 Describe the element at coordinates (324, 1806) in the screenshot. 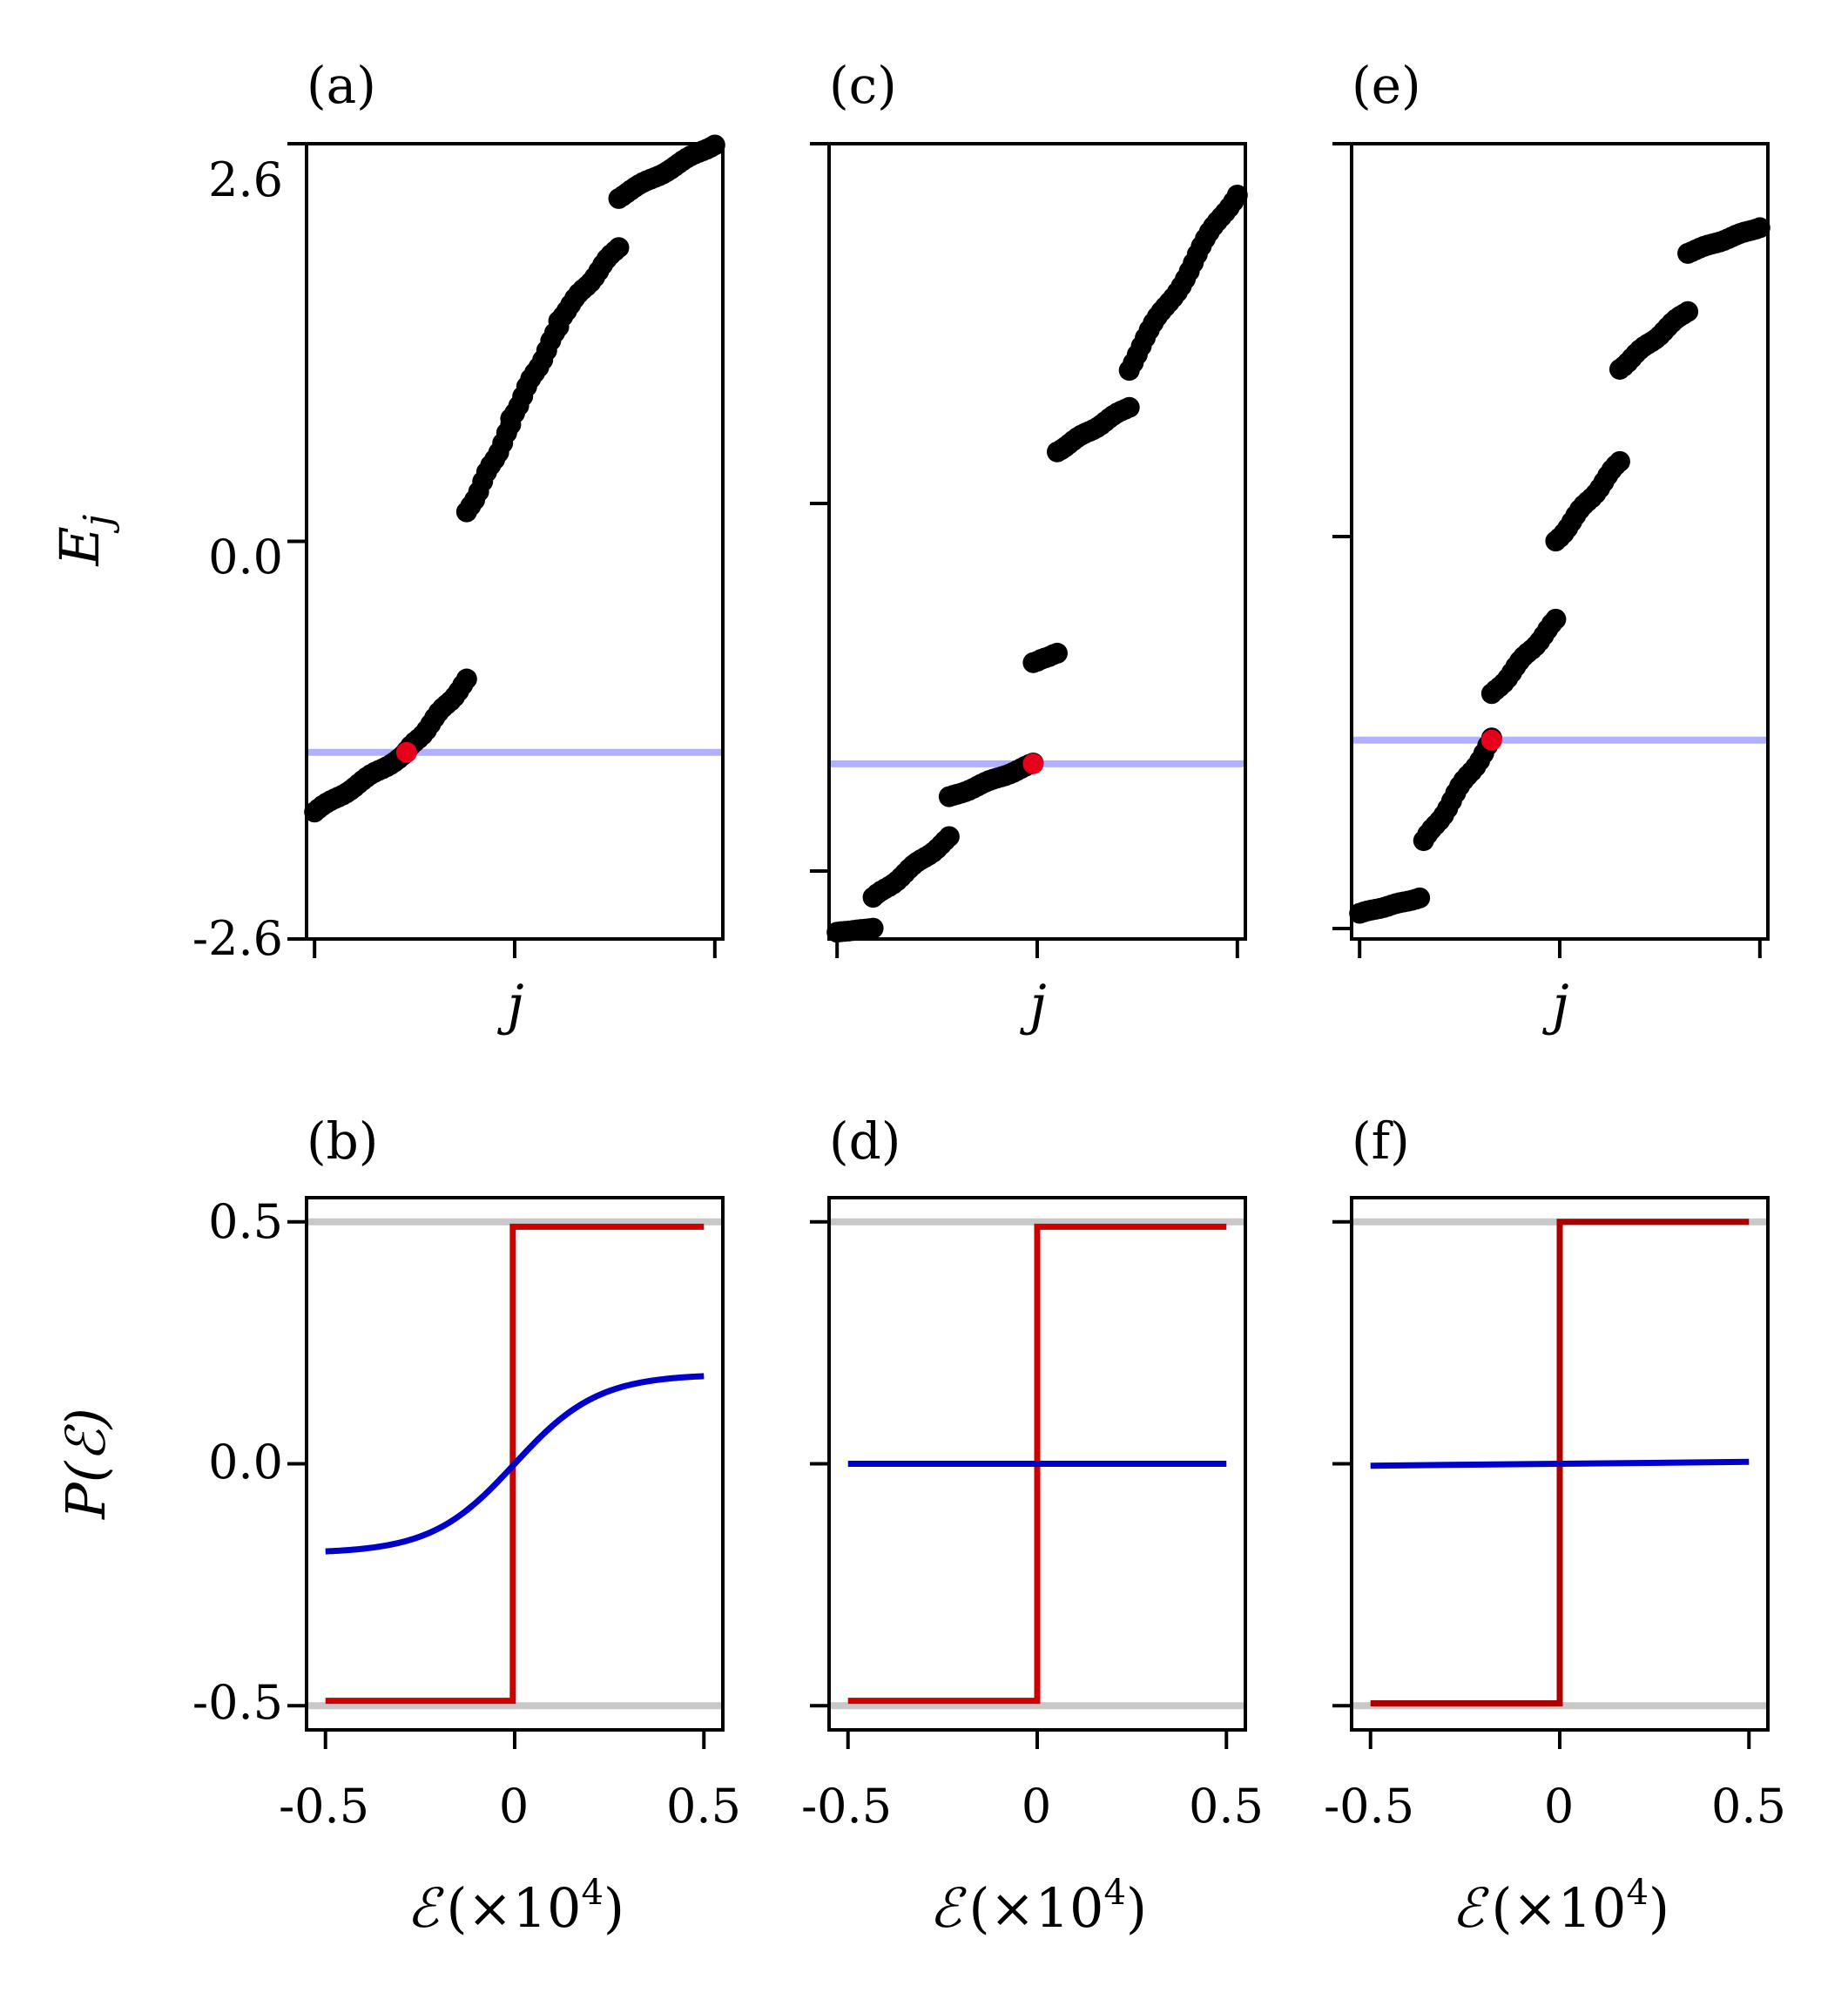

I see `x-tick-label-b-0: -0.5` at that location.